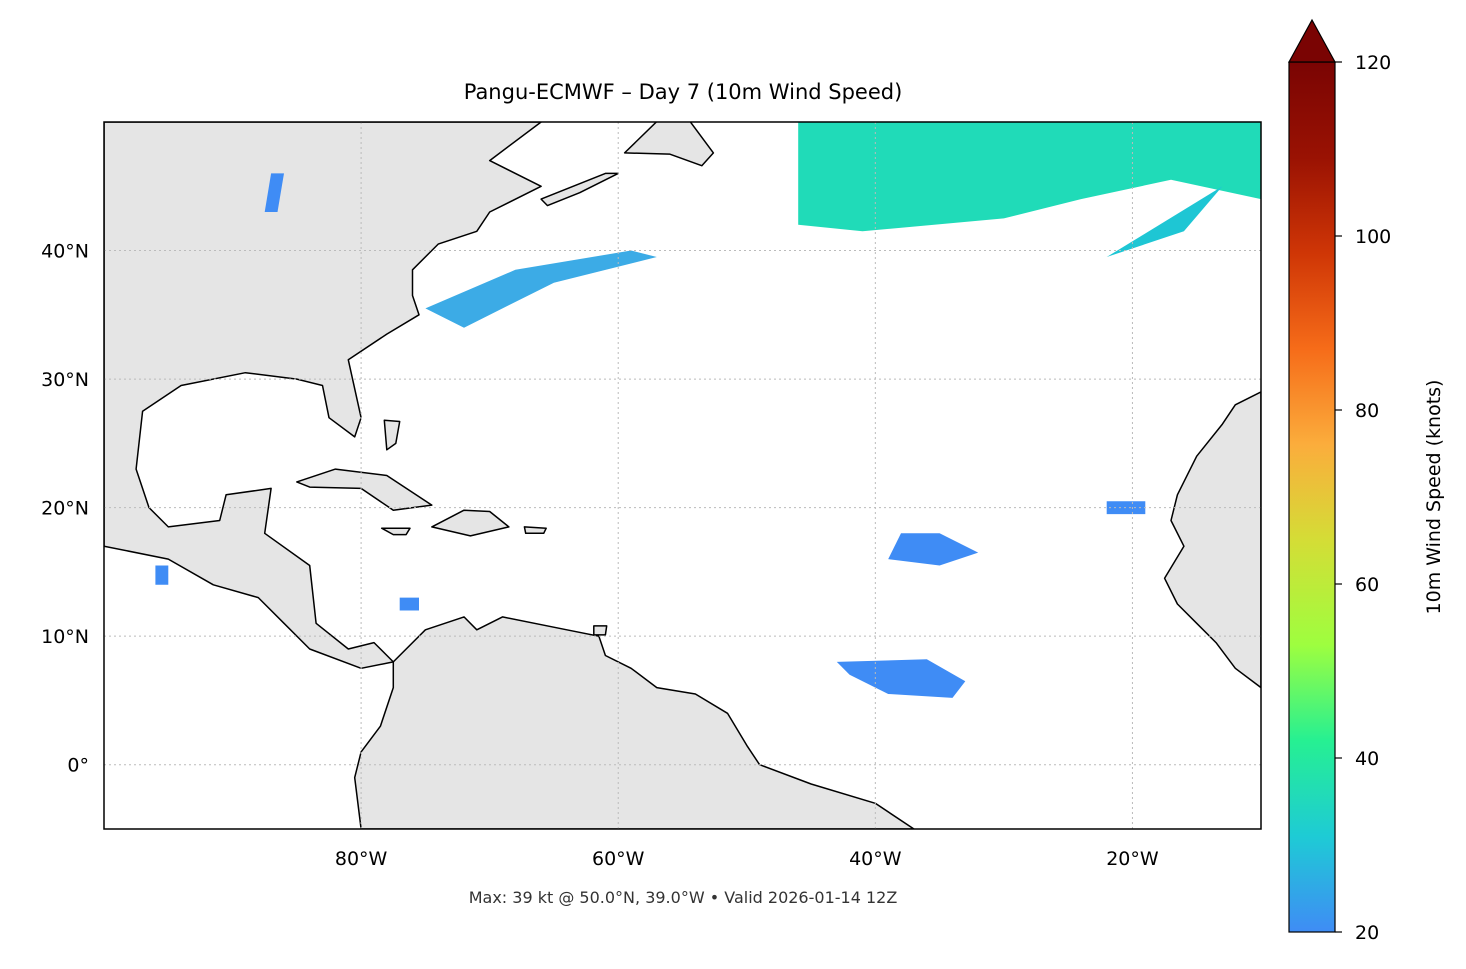  I want to click on colorbar-label: 10m Wind Speed (knots), so click(1434, 497).